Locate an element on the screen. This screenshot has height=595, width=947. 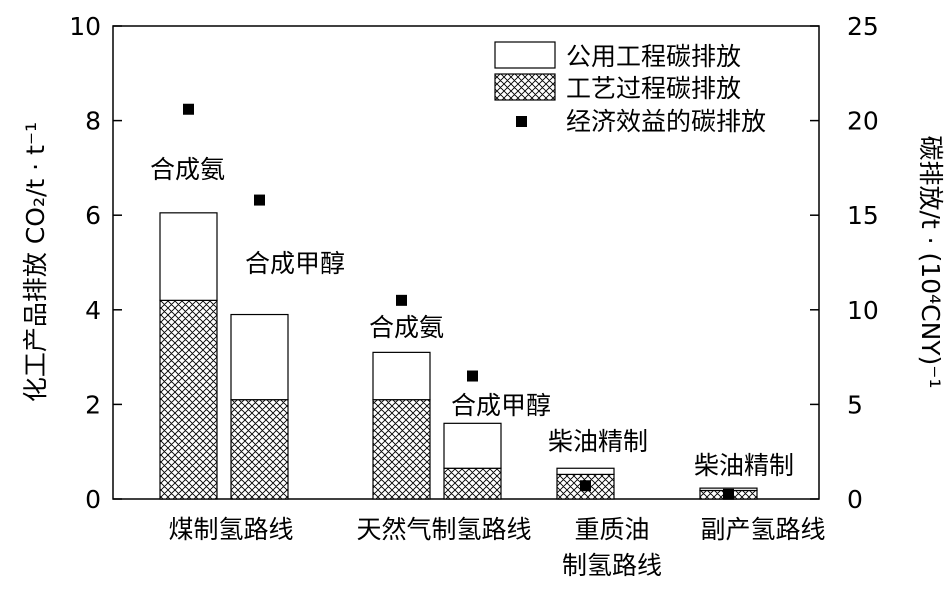
y-right-tick-label: 25 is located at coordinates (863, 26).